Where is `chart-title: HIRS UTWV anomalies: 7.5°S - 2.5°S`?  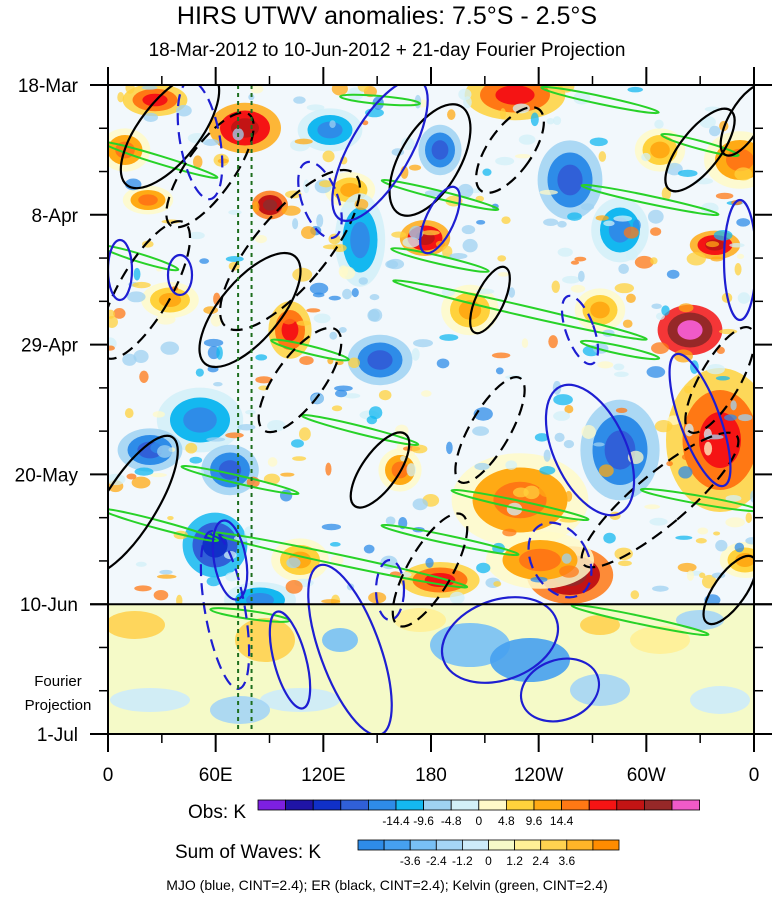
chart-title: HIRS UTWV anomalies: 7.5°S - 2.5°S is located at coordinates (387, 16).